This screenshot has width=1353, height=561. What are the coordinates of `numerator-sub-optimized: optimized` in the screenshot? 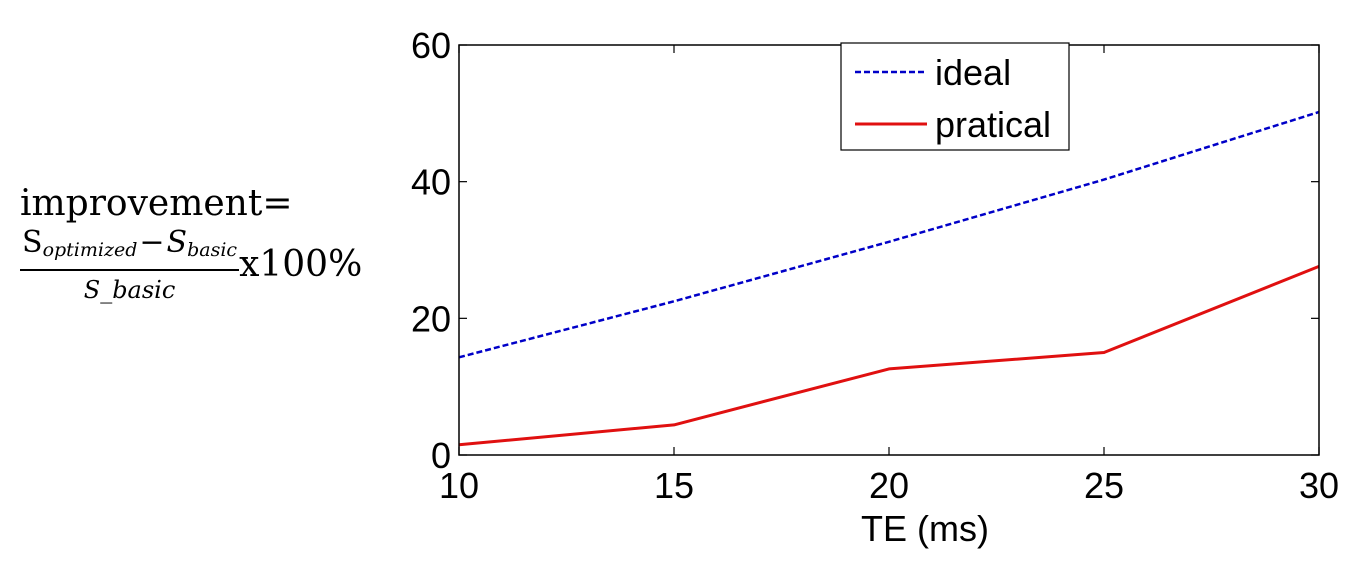 It's located at (90, 250).